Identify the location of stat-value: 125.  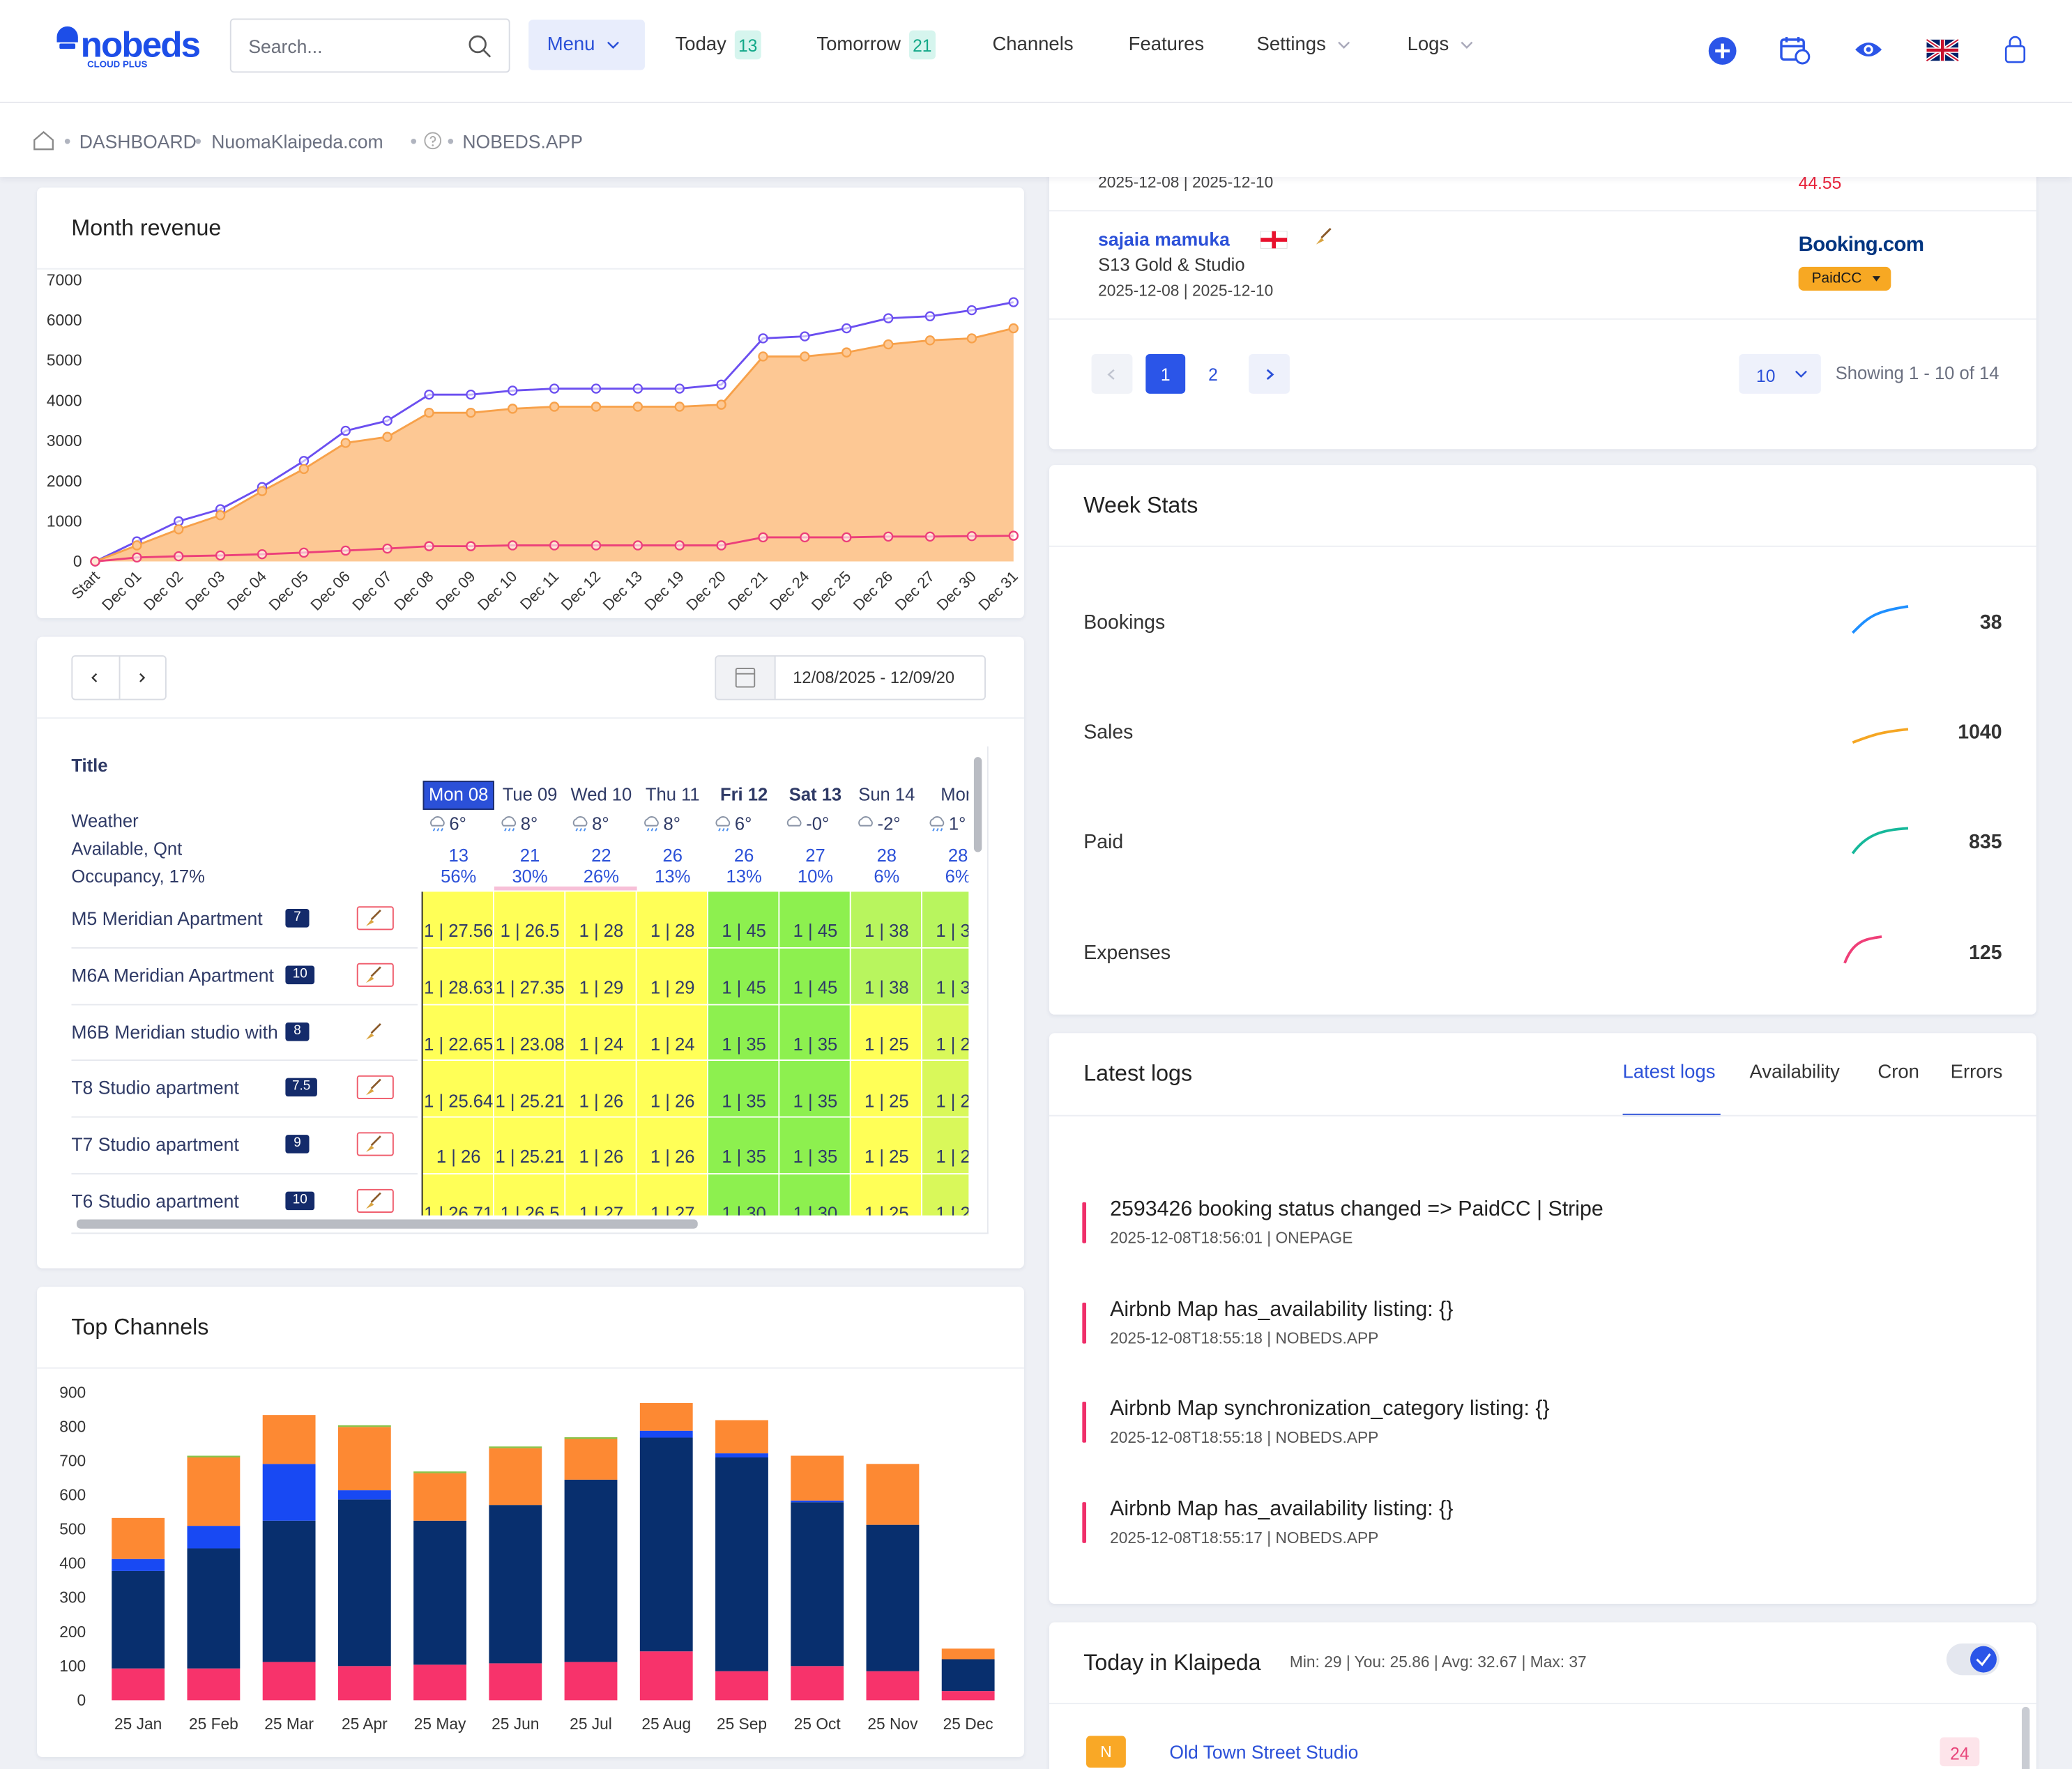
(1985, 953).